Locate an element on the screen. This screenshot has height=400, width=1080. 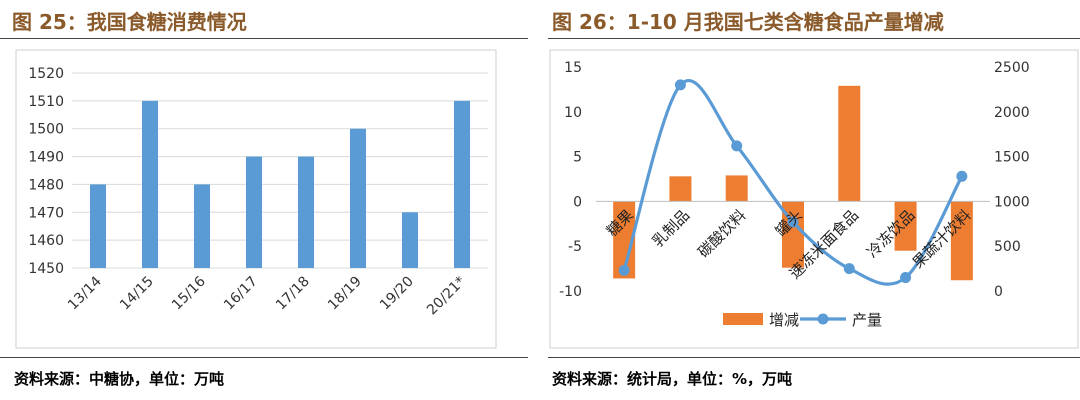
right-chart-right-y-tick-label: 2000 is located at coordinates (1012, 113).